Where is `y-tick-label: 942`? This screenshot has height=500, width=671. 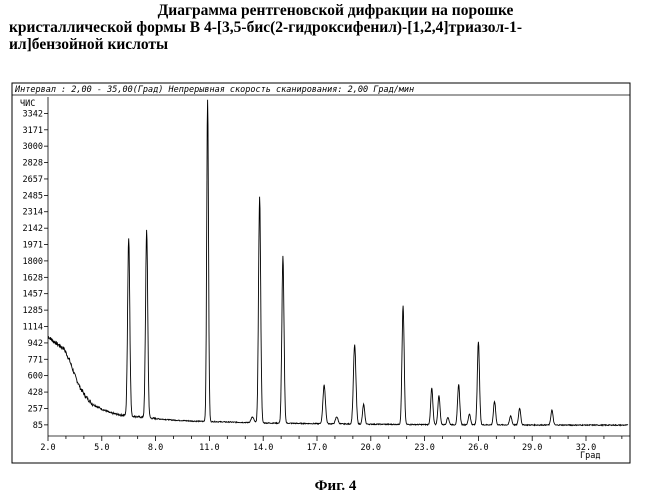
y-tick-label: 942 is located at coordinates (35, 344).